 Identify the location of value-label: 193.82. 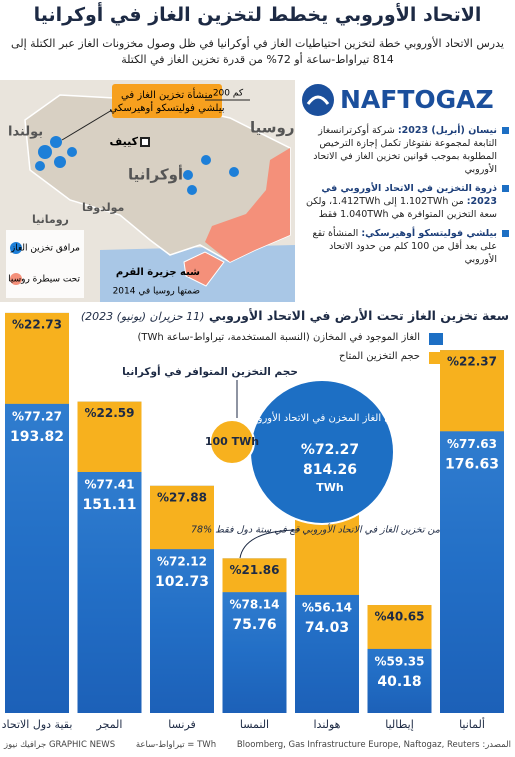
(37, 437).